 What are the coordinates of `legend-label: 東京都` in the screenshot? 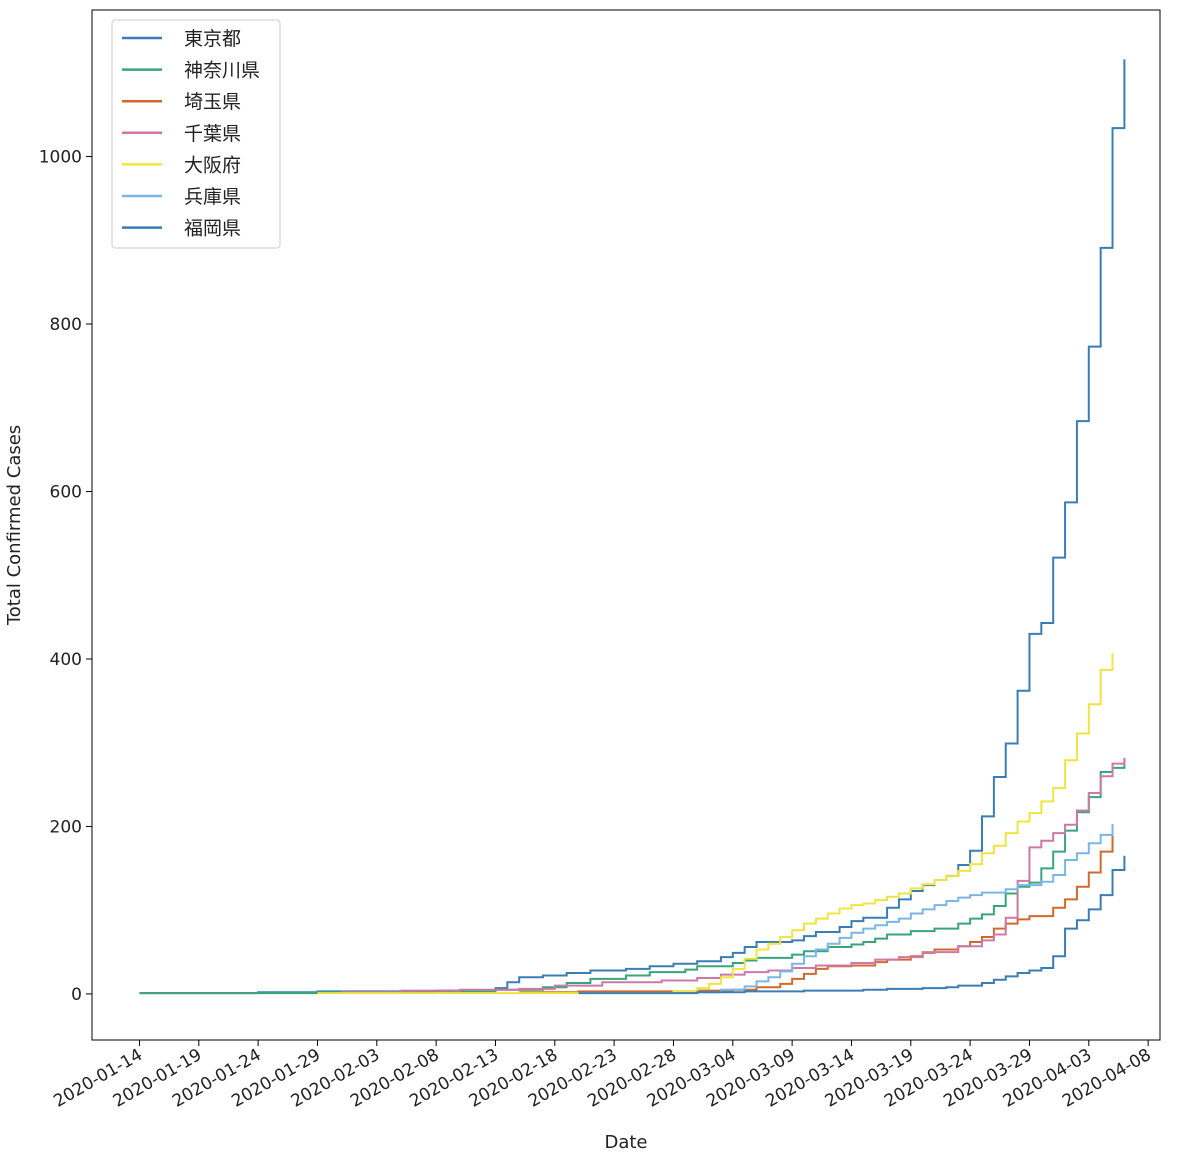 It's located at (212, 39).